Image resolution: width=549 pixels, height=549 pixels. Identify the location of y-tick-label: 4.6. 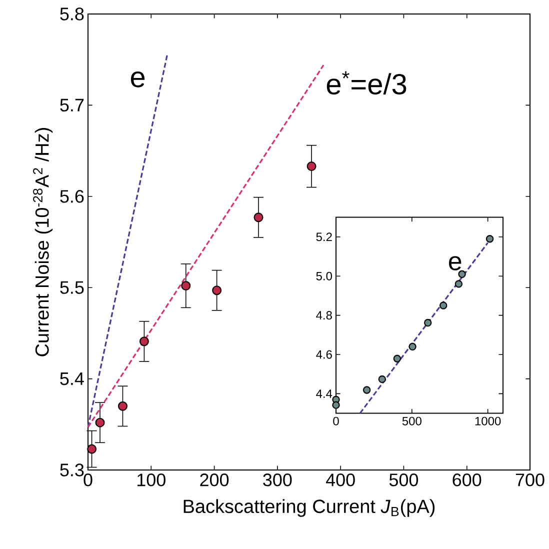
(324, 354).